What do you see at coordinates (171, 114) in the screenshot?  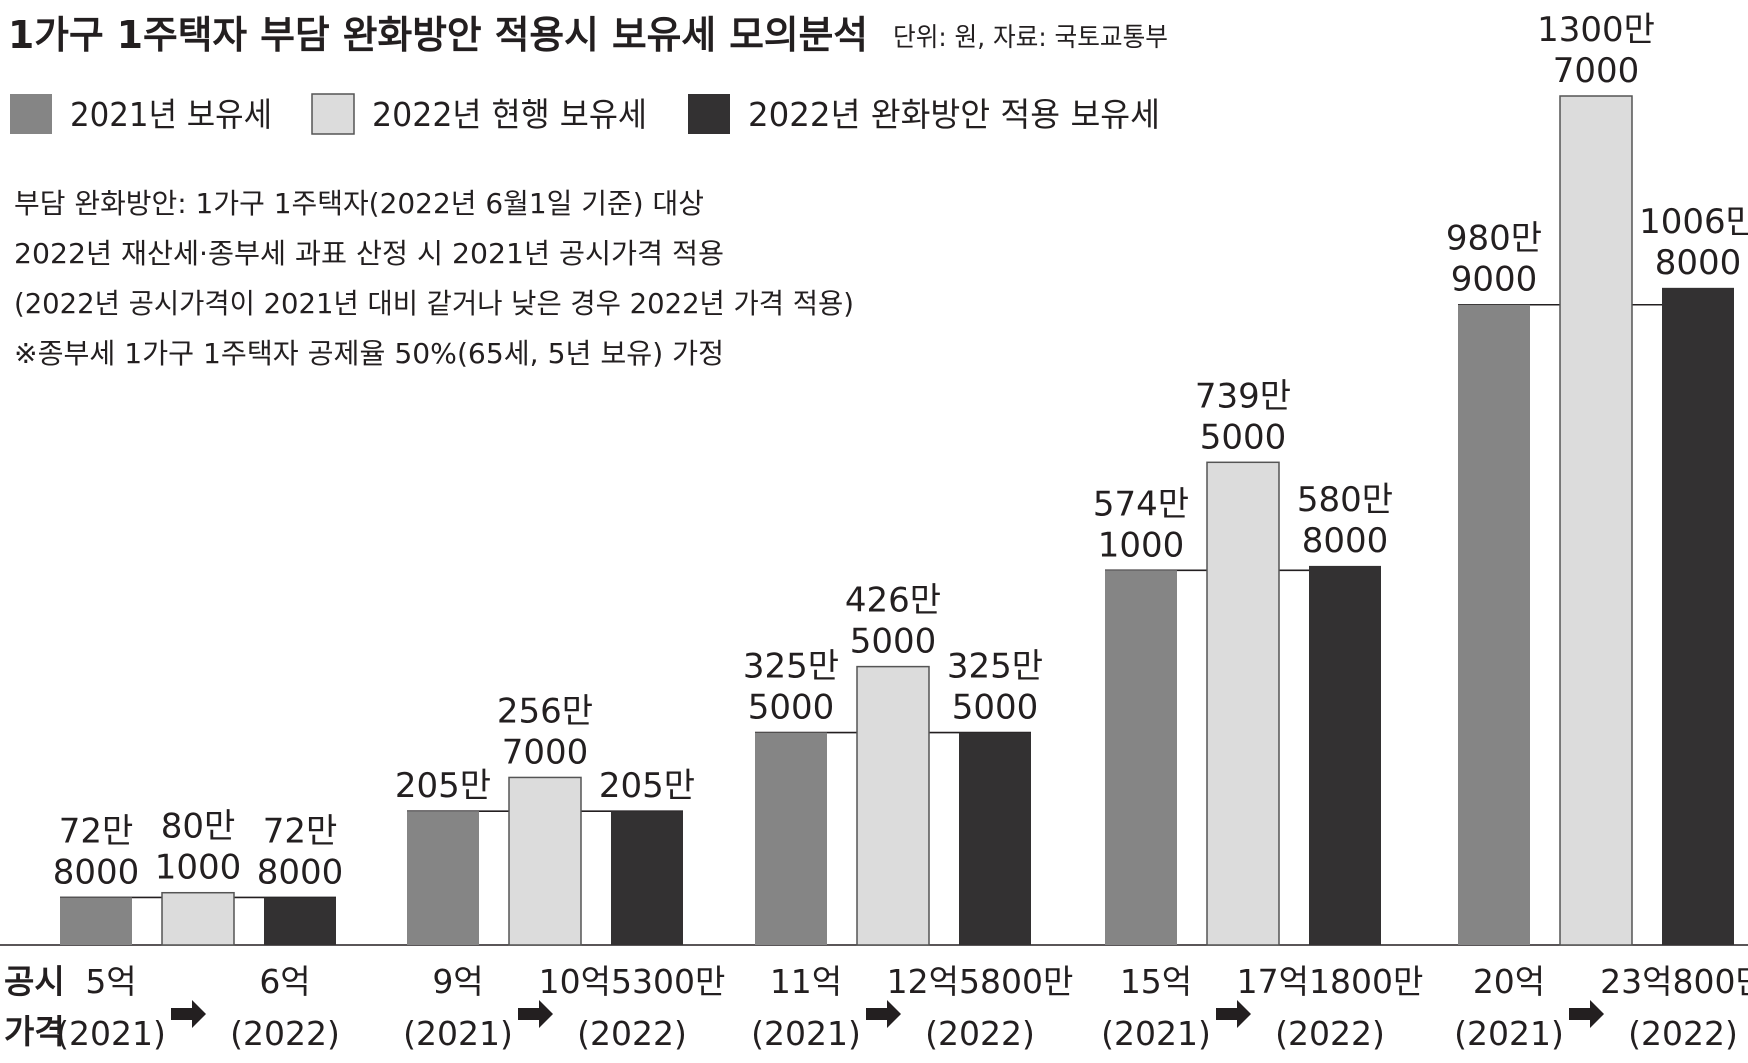 I see `legend-label-2021: 2021년 보유세` at bounding box center [171, 114].